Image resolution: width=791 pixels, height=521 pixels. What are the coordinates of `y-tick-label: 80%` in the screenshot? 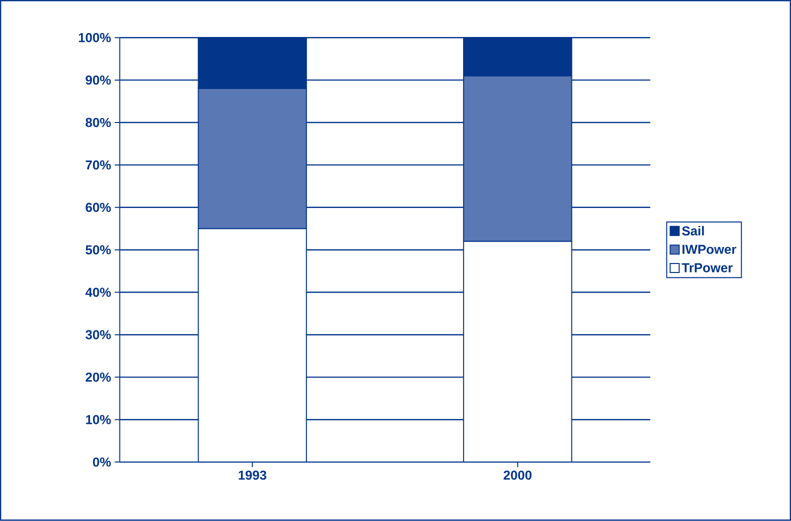 It's located at (98, 123).